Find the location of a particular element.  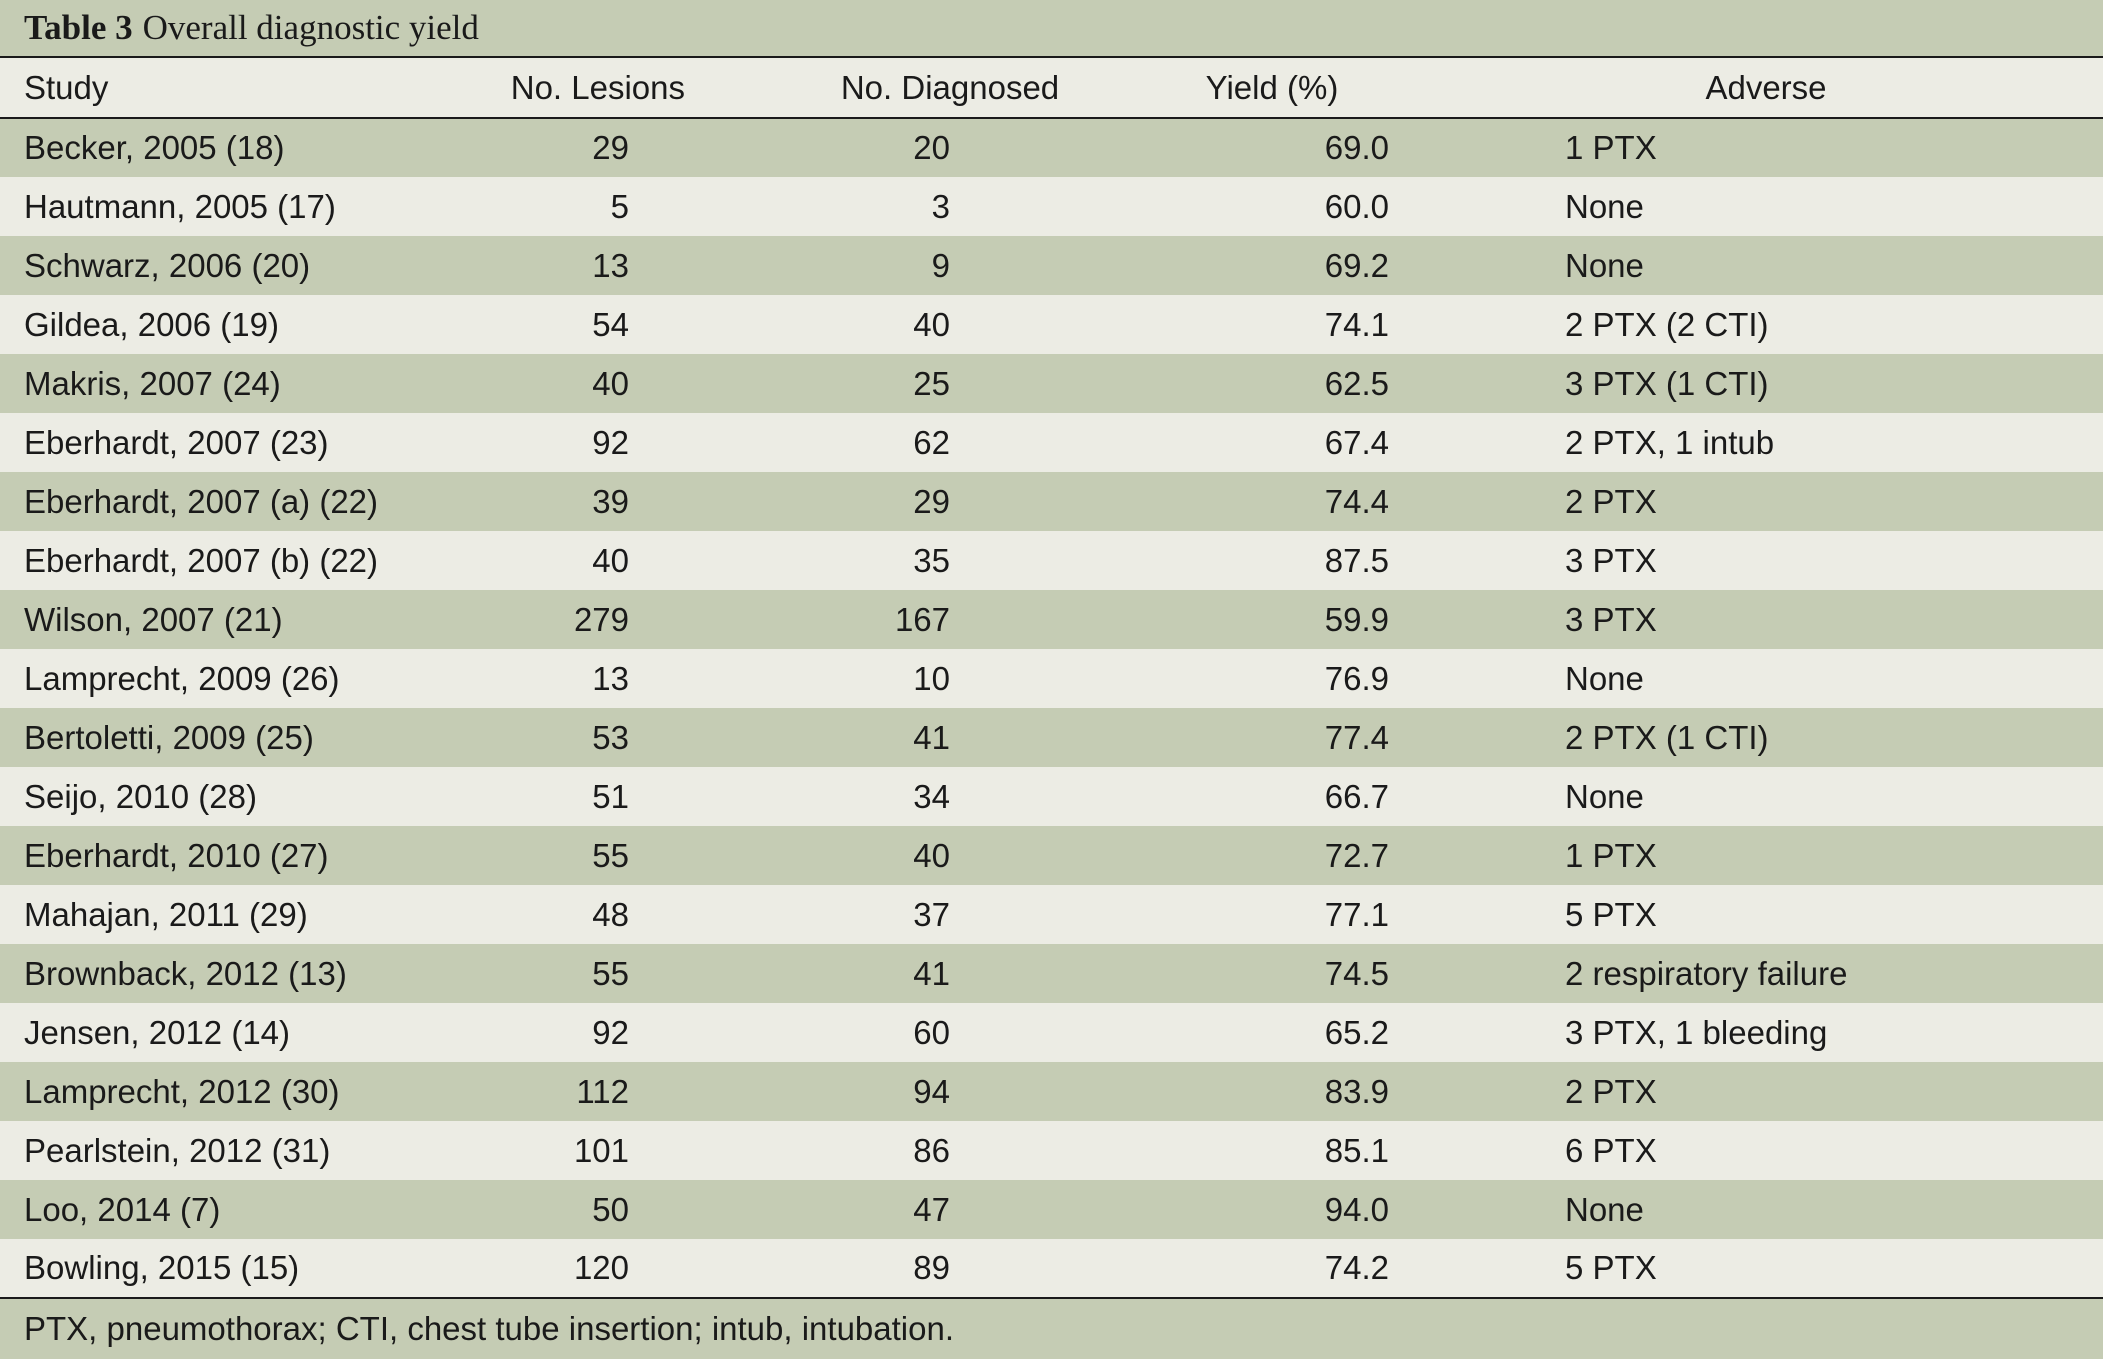

cell-study: Pearlstein, 2012 (31) is located at coordinates (177, 1150).